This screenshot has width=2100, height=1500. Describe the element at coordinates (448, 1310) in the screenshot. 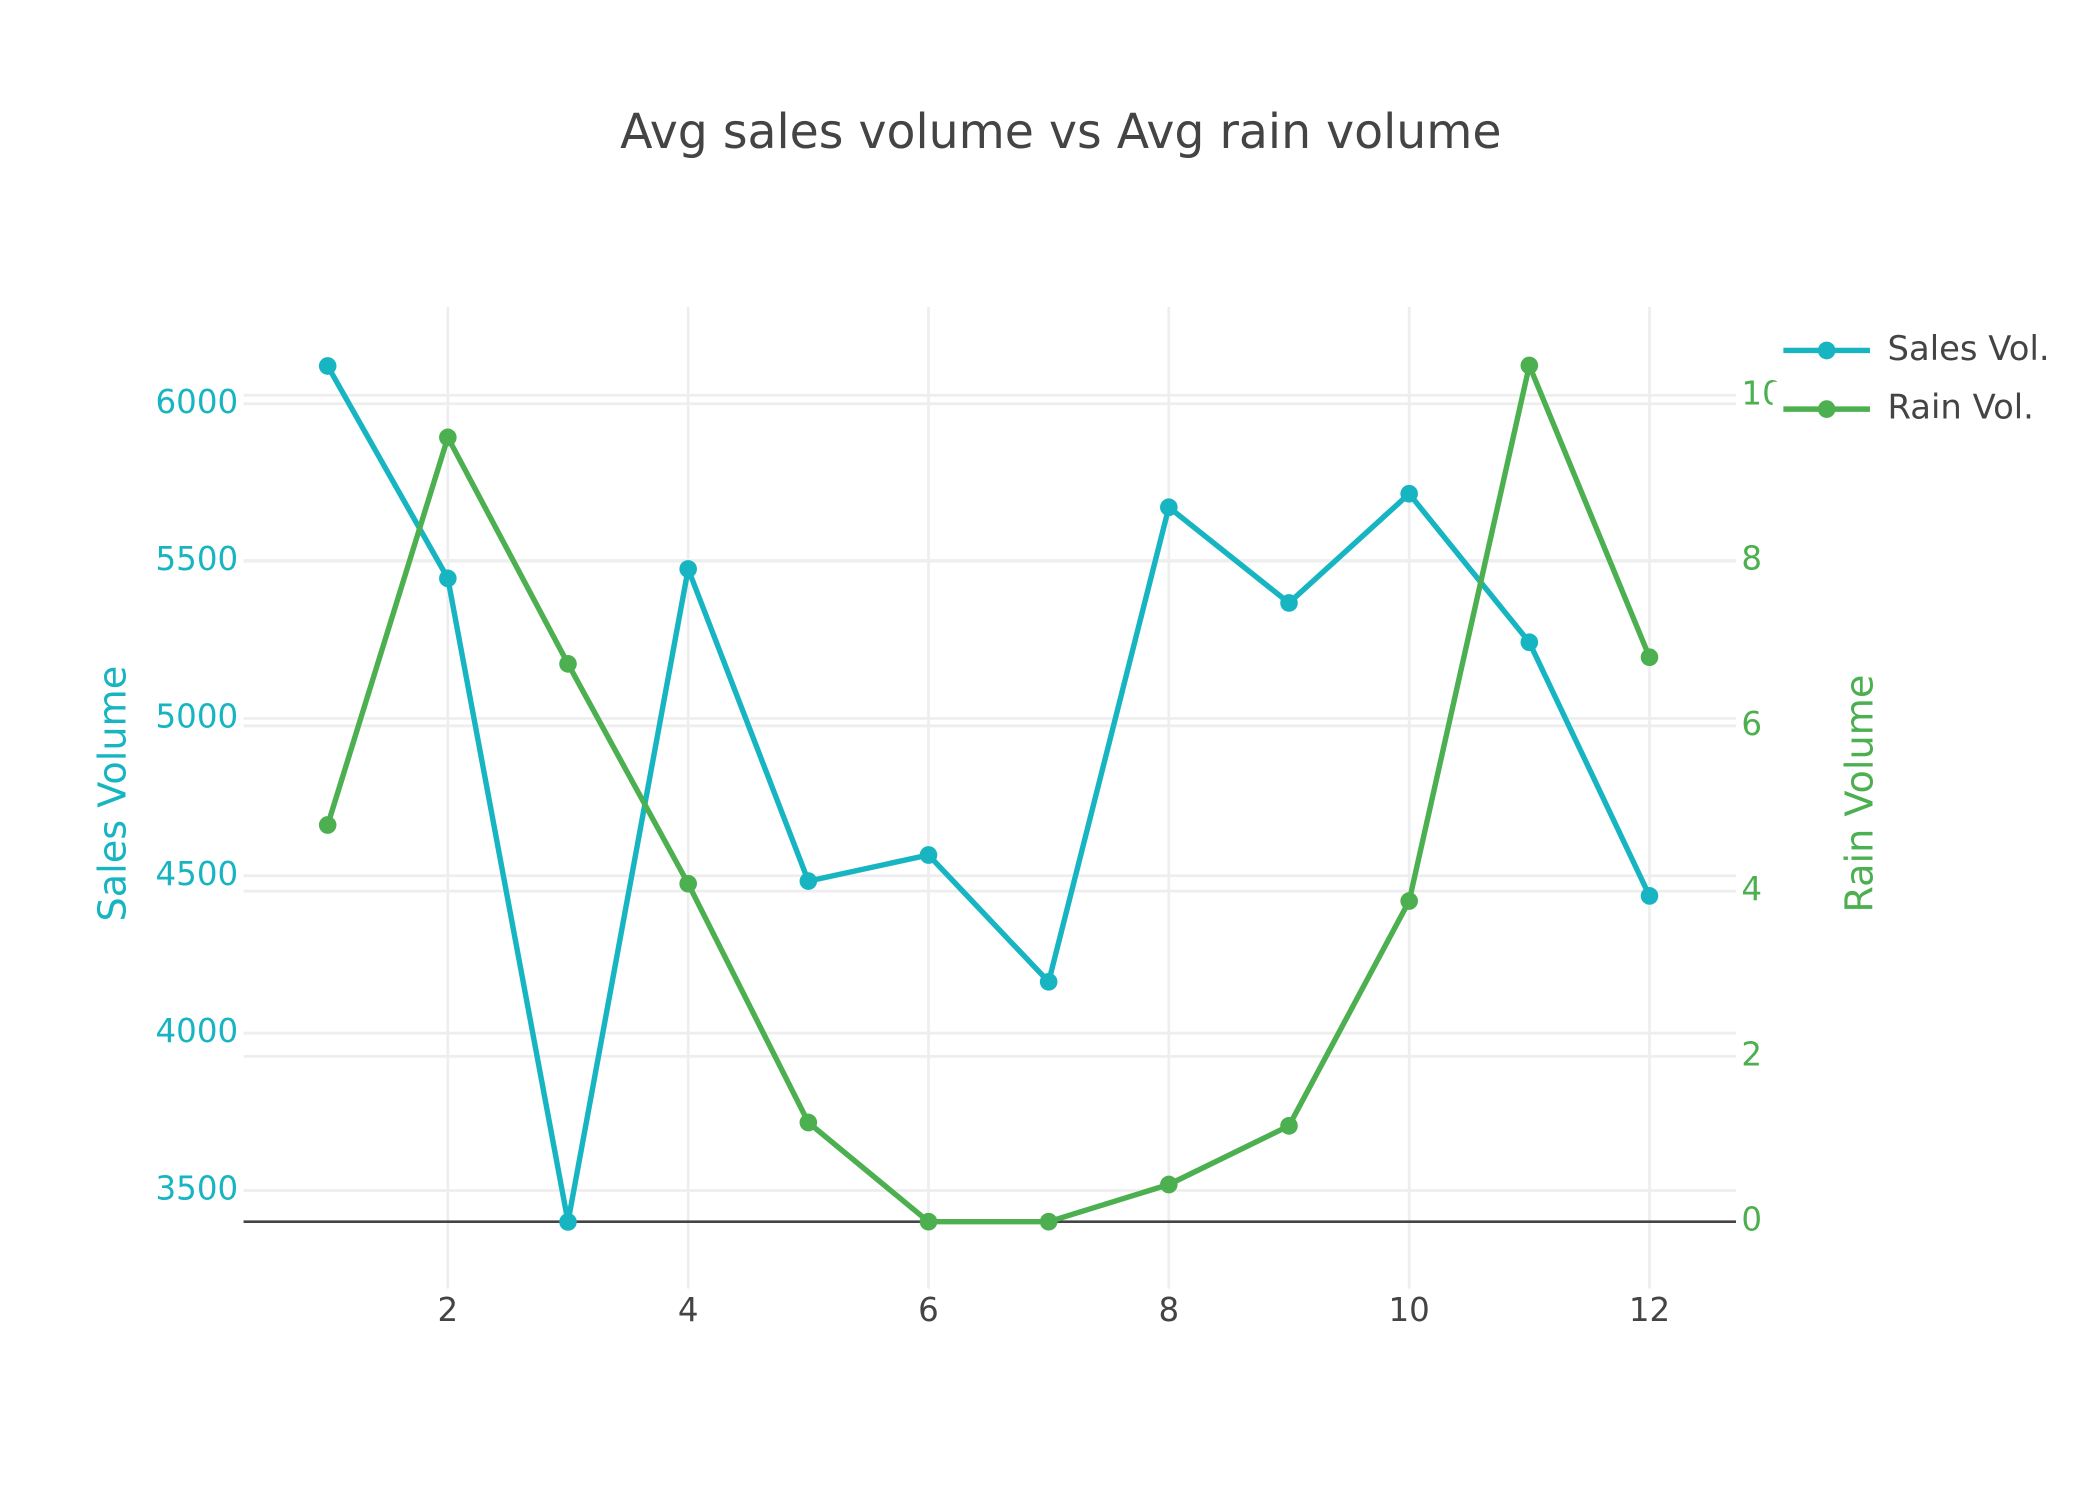

I see `x-tick-label: 2` at that location.